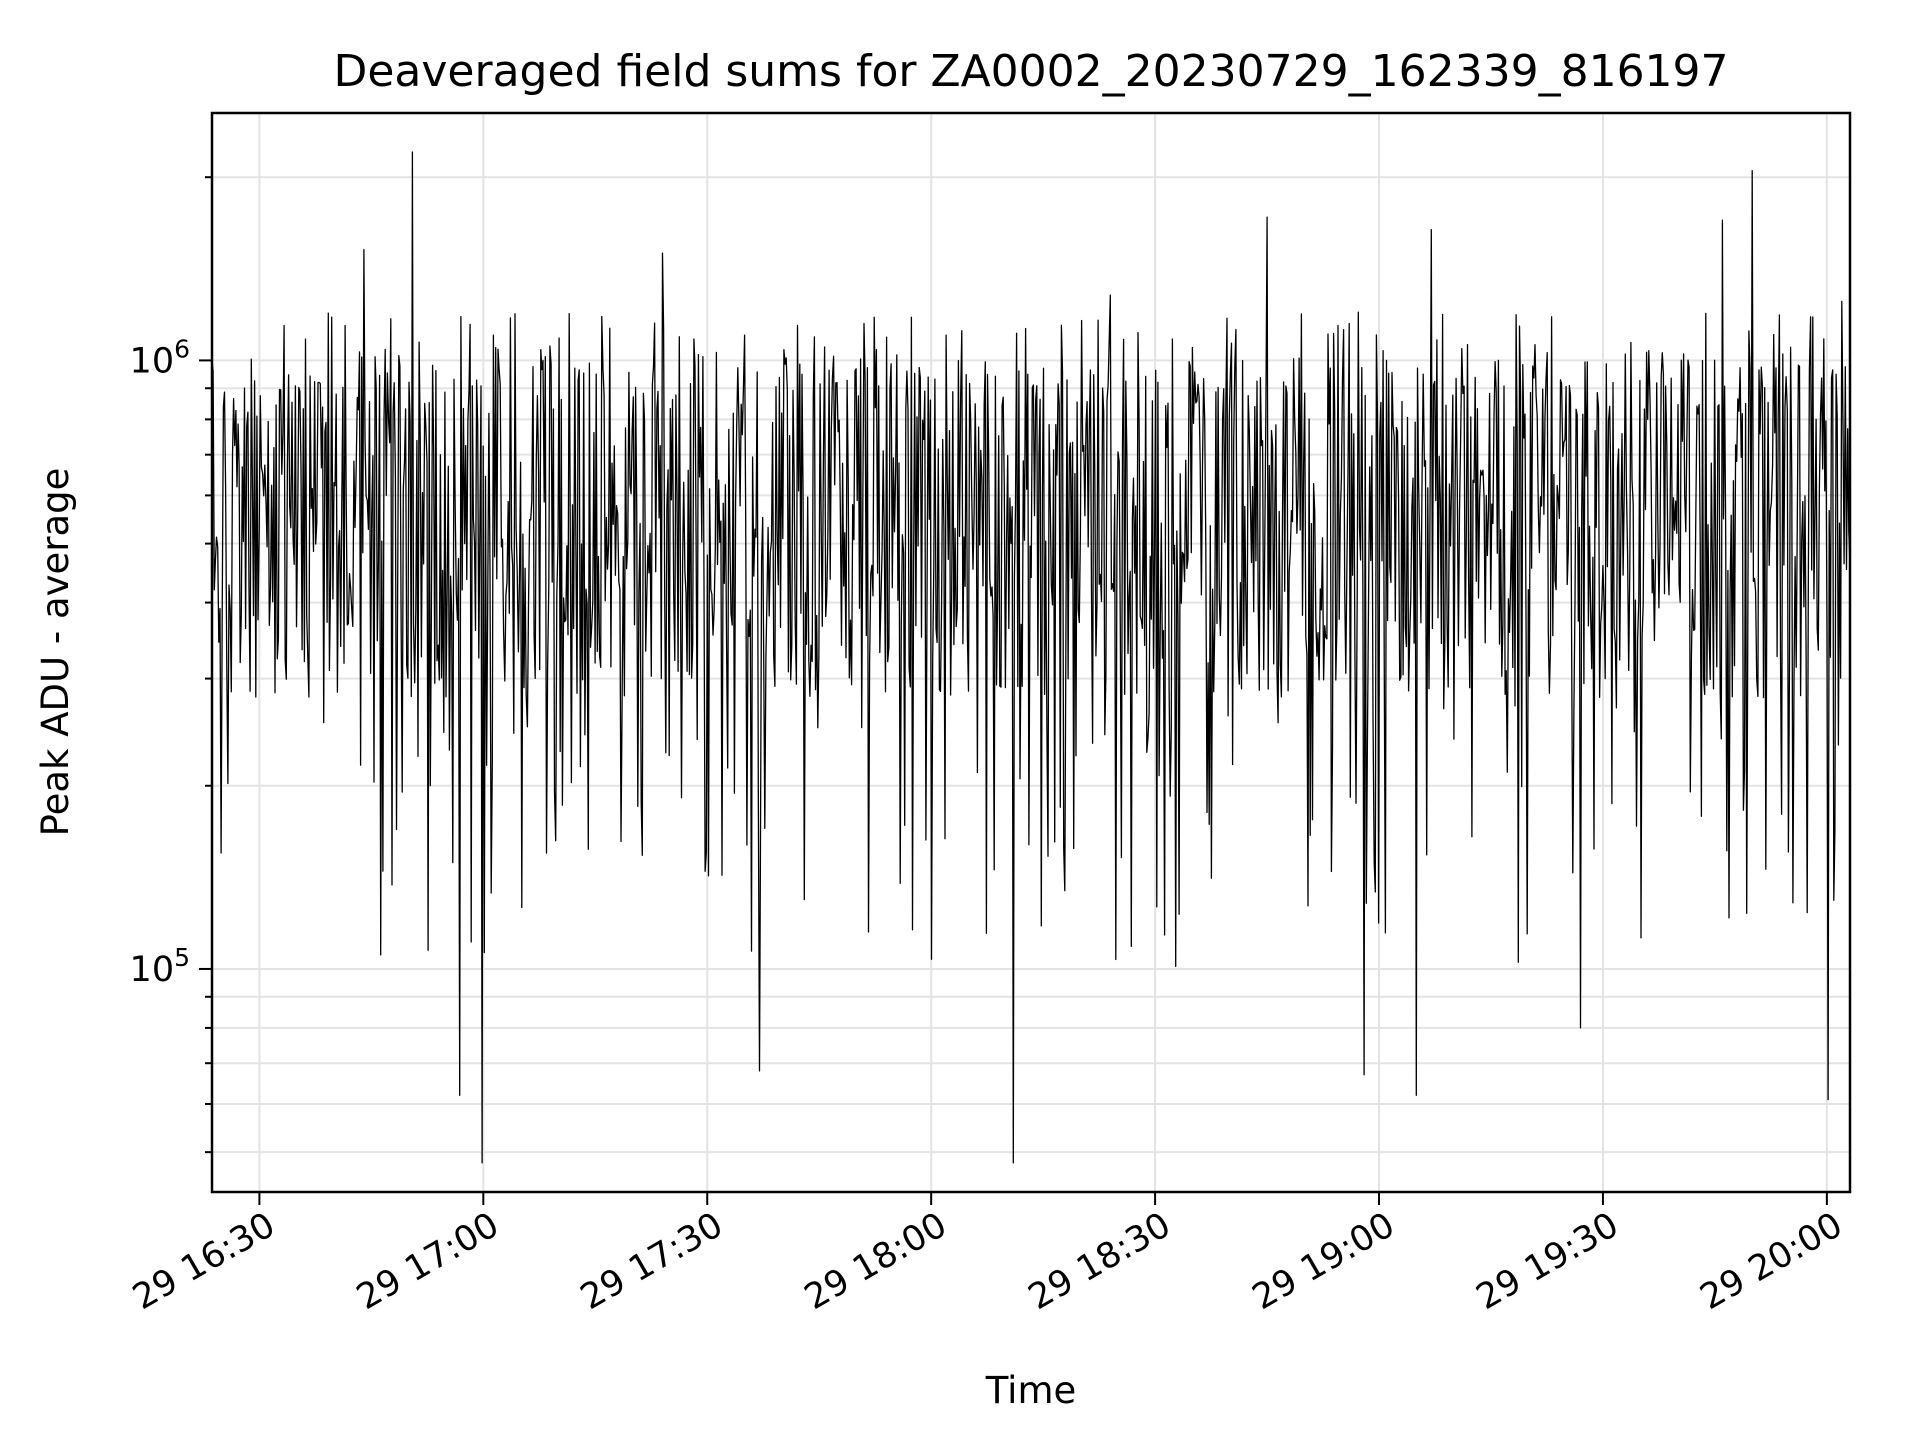  I want to click on y-axis-label: Peak ADU - average, so click(55, 652).